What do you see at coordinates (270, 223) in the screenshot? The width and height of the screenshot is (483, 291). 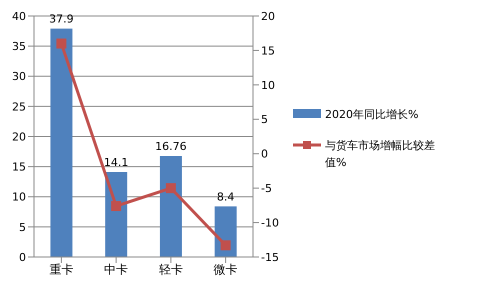 I see `y2-tick-label: -10` at bounding box center [270, 223].